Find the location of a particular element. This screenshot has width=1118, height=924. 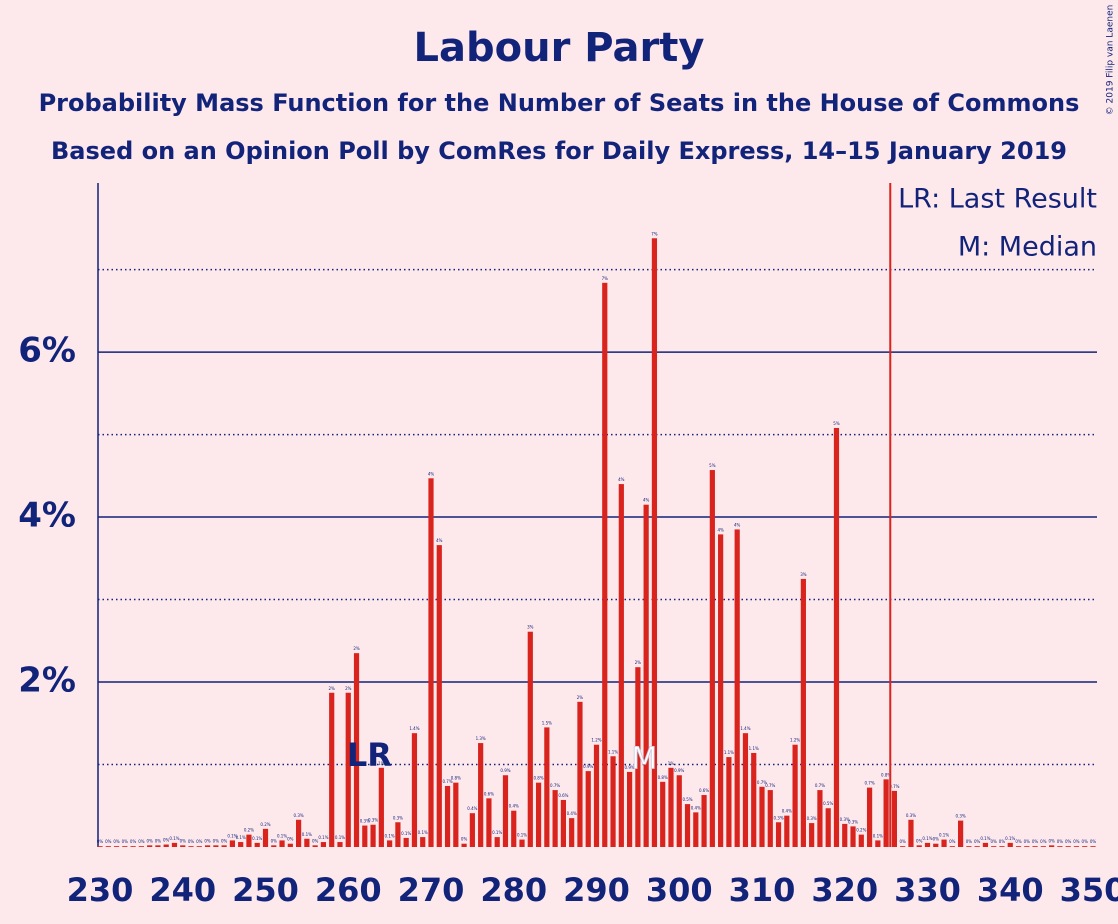

y-tick-label: 4% is located at coordinates (47, 516).